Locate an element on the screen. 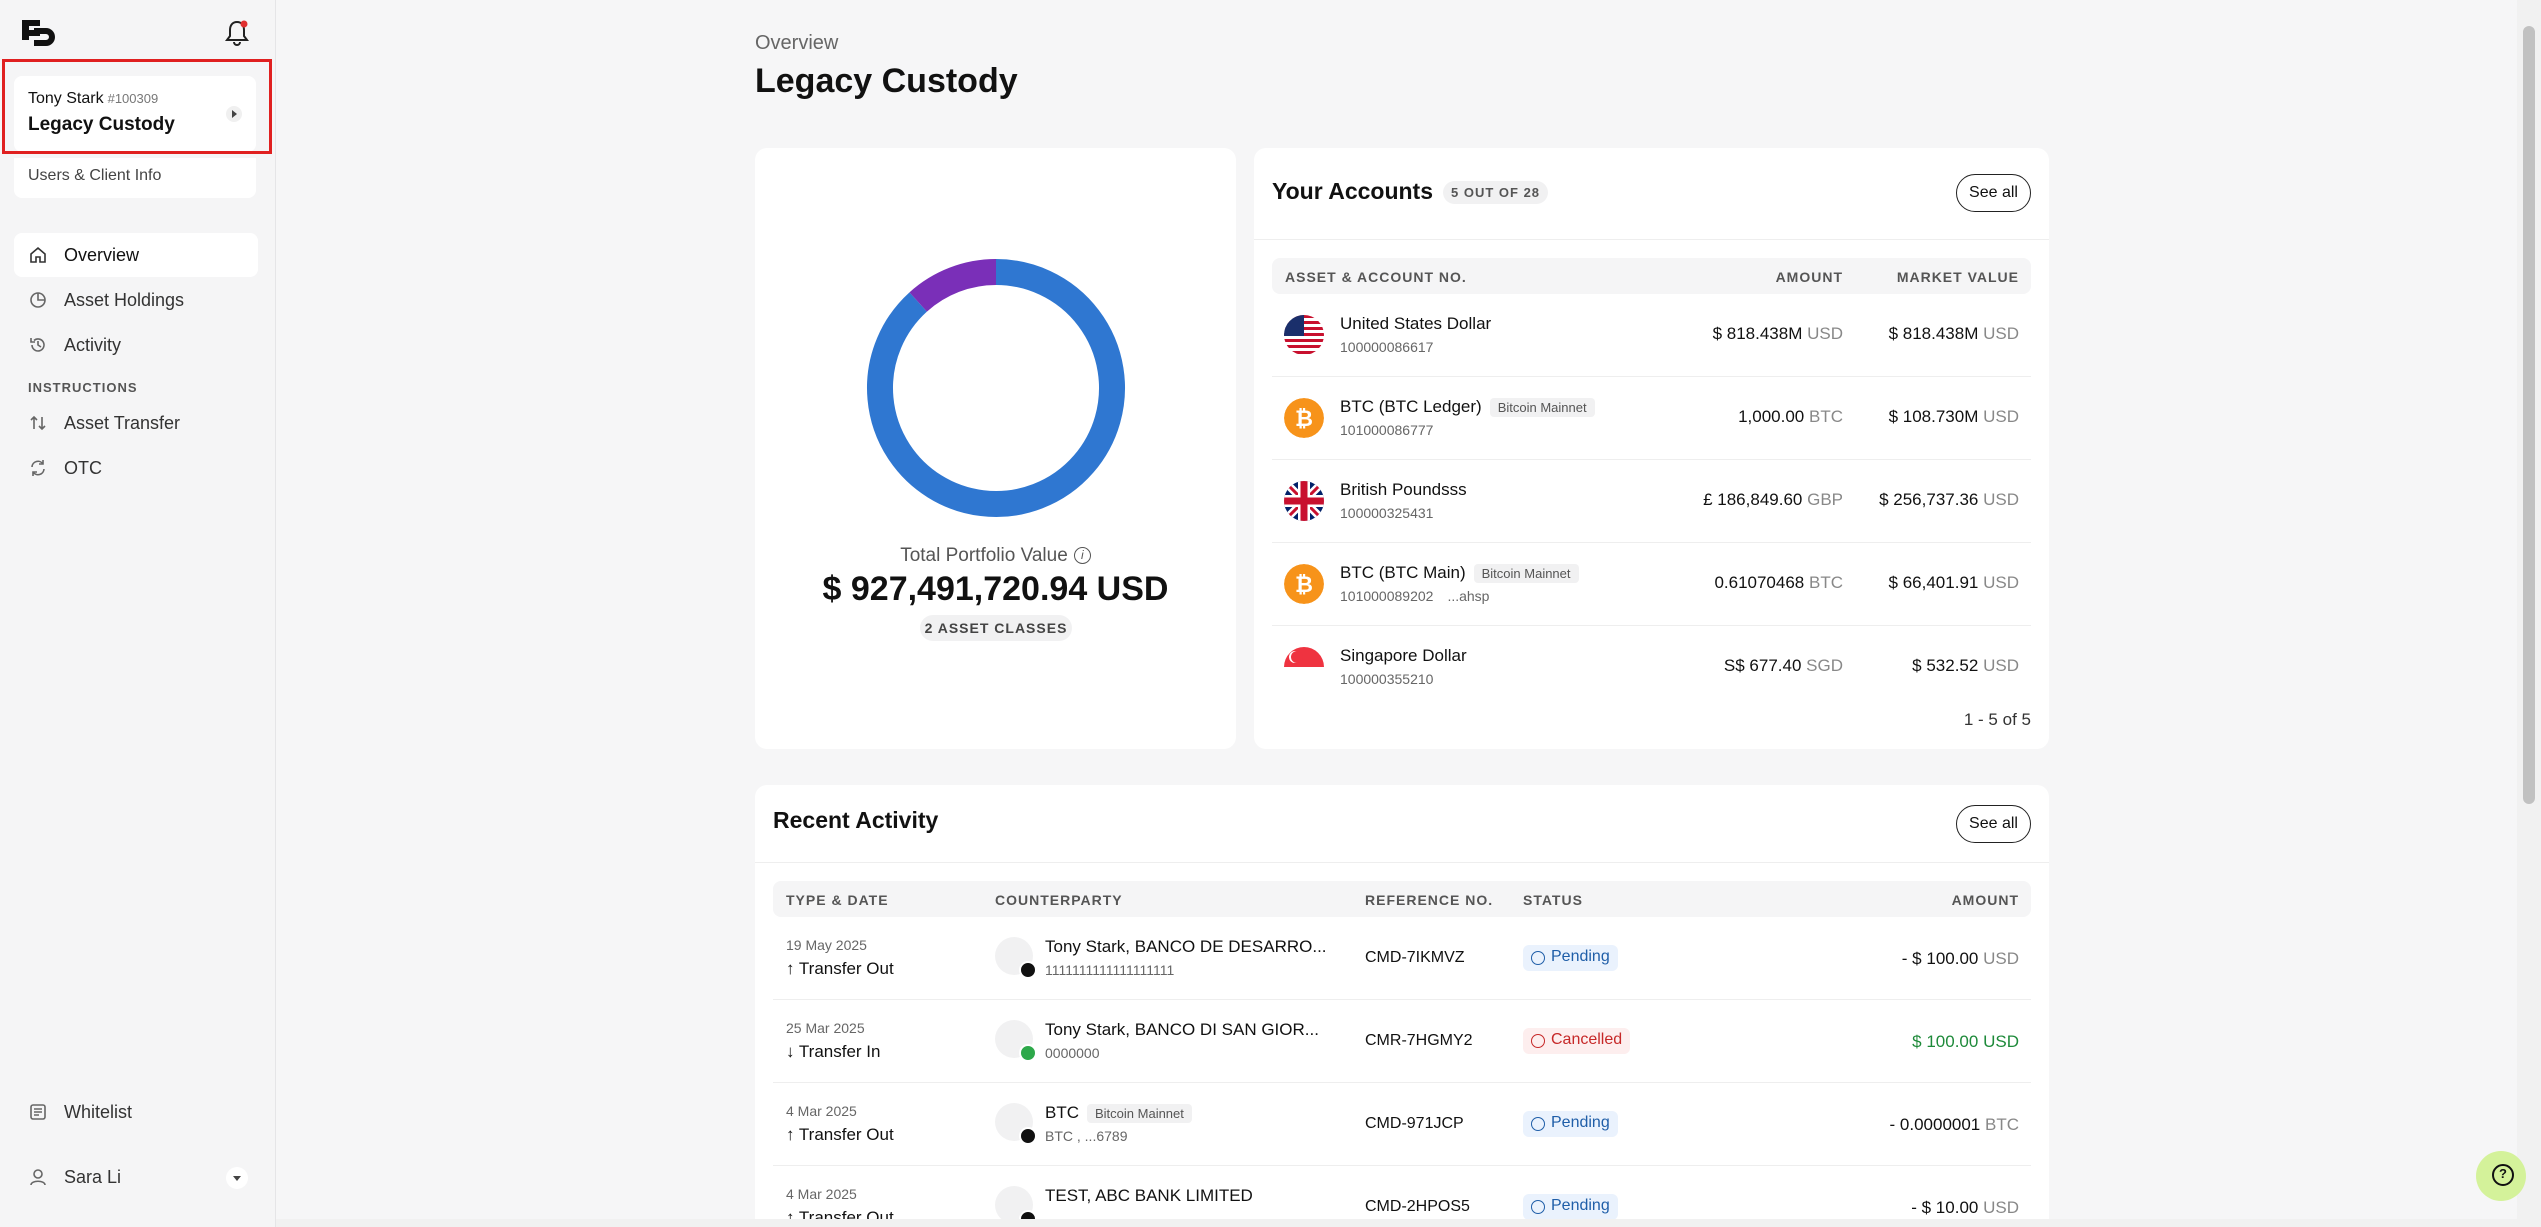 Image resolution: width=2541 pixels, height=1227 pixels. notification-bell-icon is located at coordinates (237, 32).